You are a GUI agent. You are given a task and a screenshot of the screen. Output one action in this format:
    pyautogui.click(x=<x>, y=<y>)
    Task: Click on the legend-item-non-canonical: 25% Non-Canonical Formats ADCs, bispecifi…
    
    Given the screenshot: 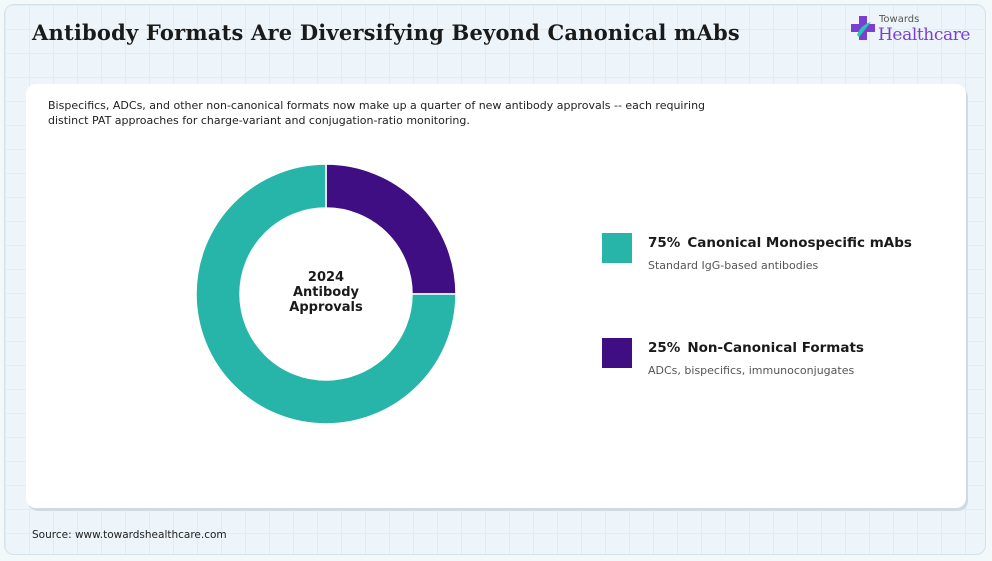 What is the action you would take?
    pyautogui.click(x=772, y=367)
    